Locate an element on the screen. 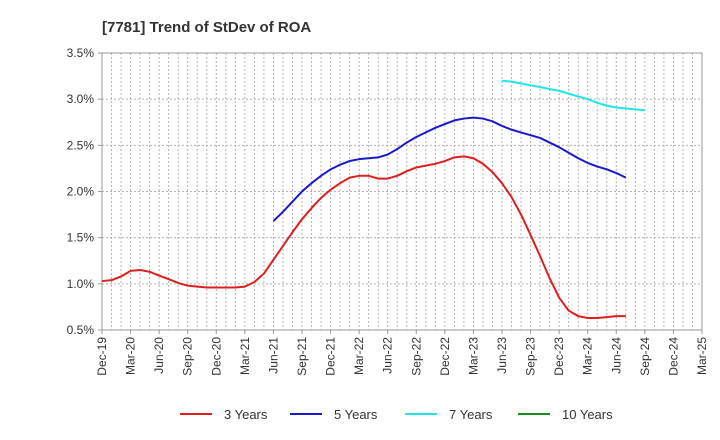 This screenshot has height=440, width=720. x-tick-label: Jun-23 is located at coordinates (502, 355).